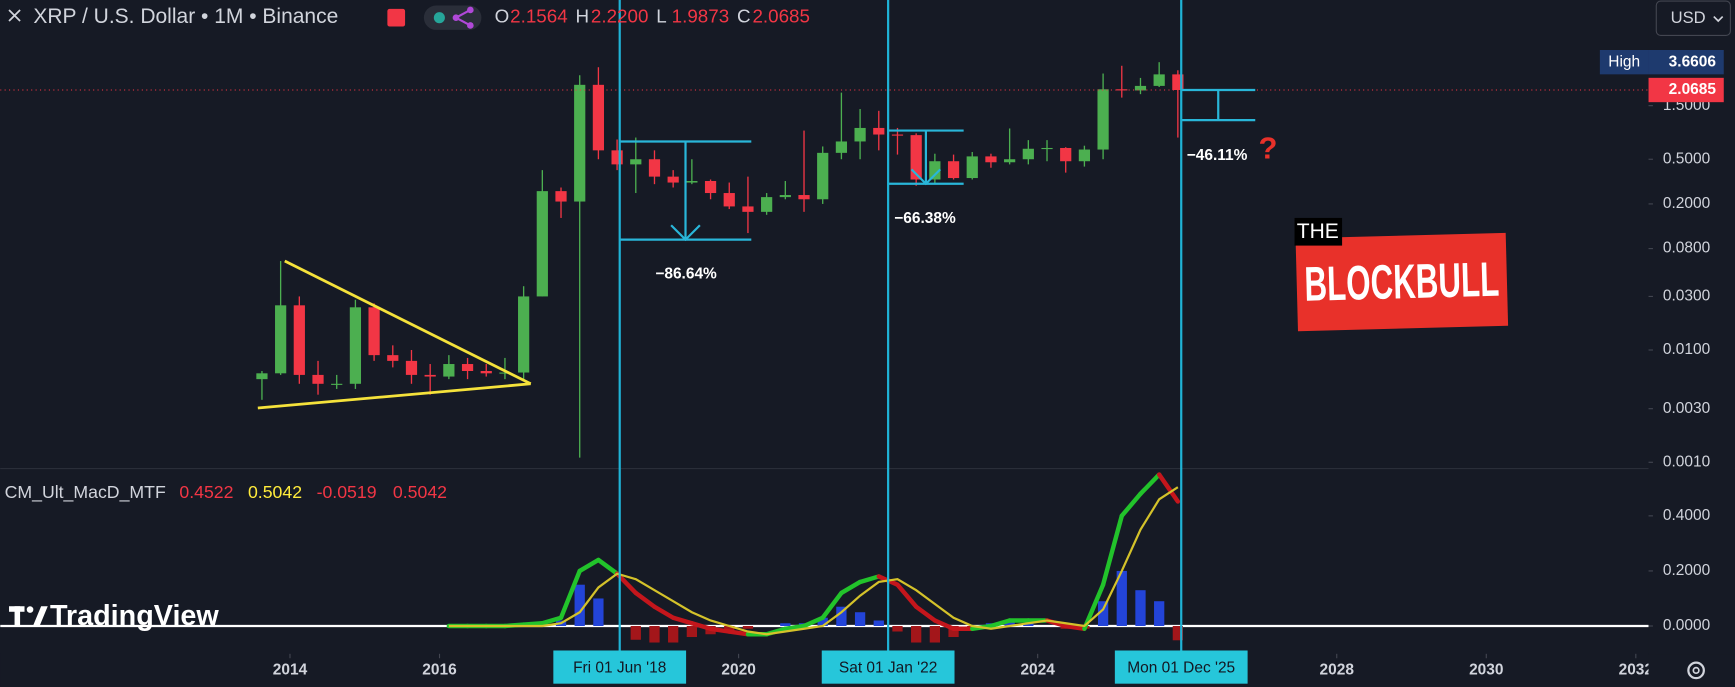  Describe the element at coordinates (700, 16) in the screenshot. I see `ohlc-value: 1.9873` at that location.